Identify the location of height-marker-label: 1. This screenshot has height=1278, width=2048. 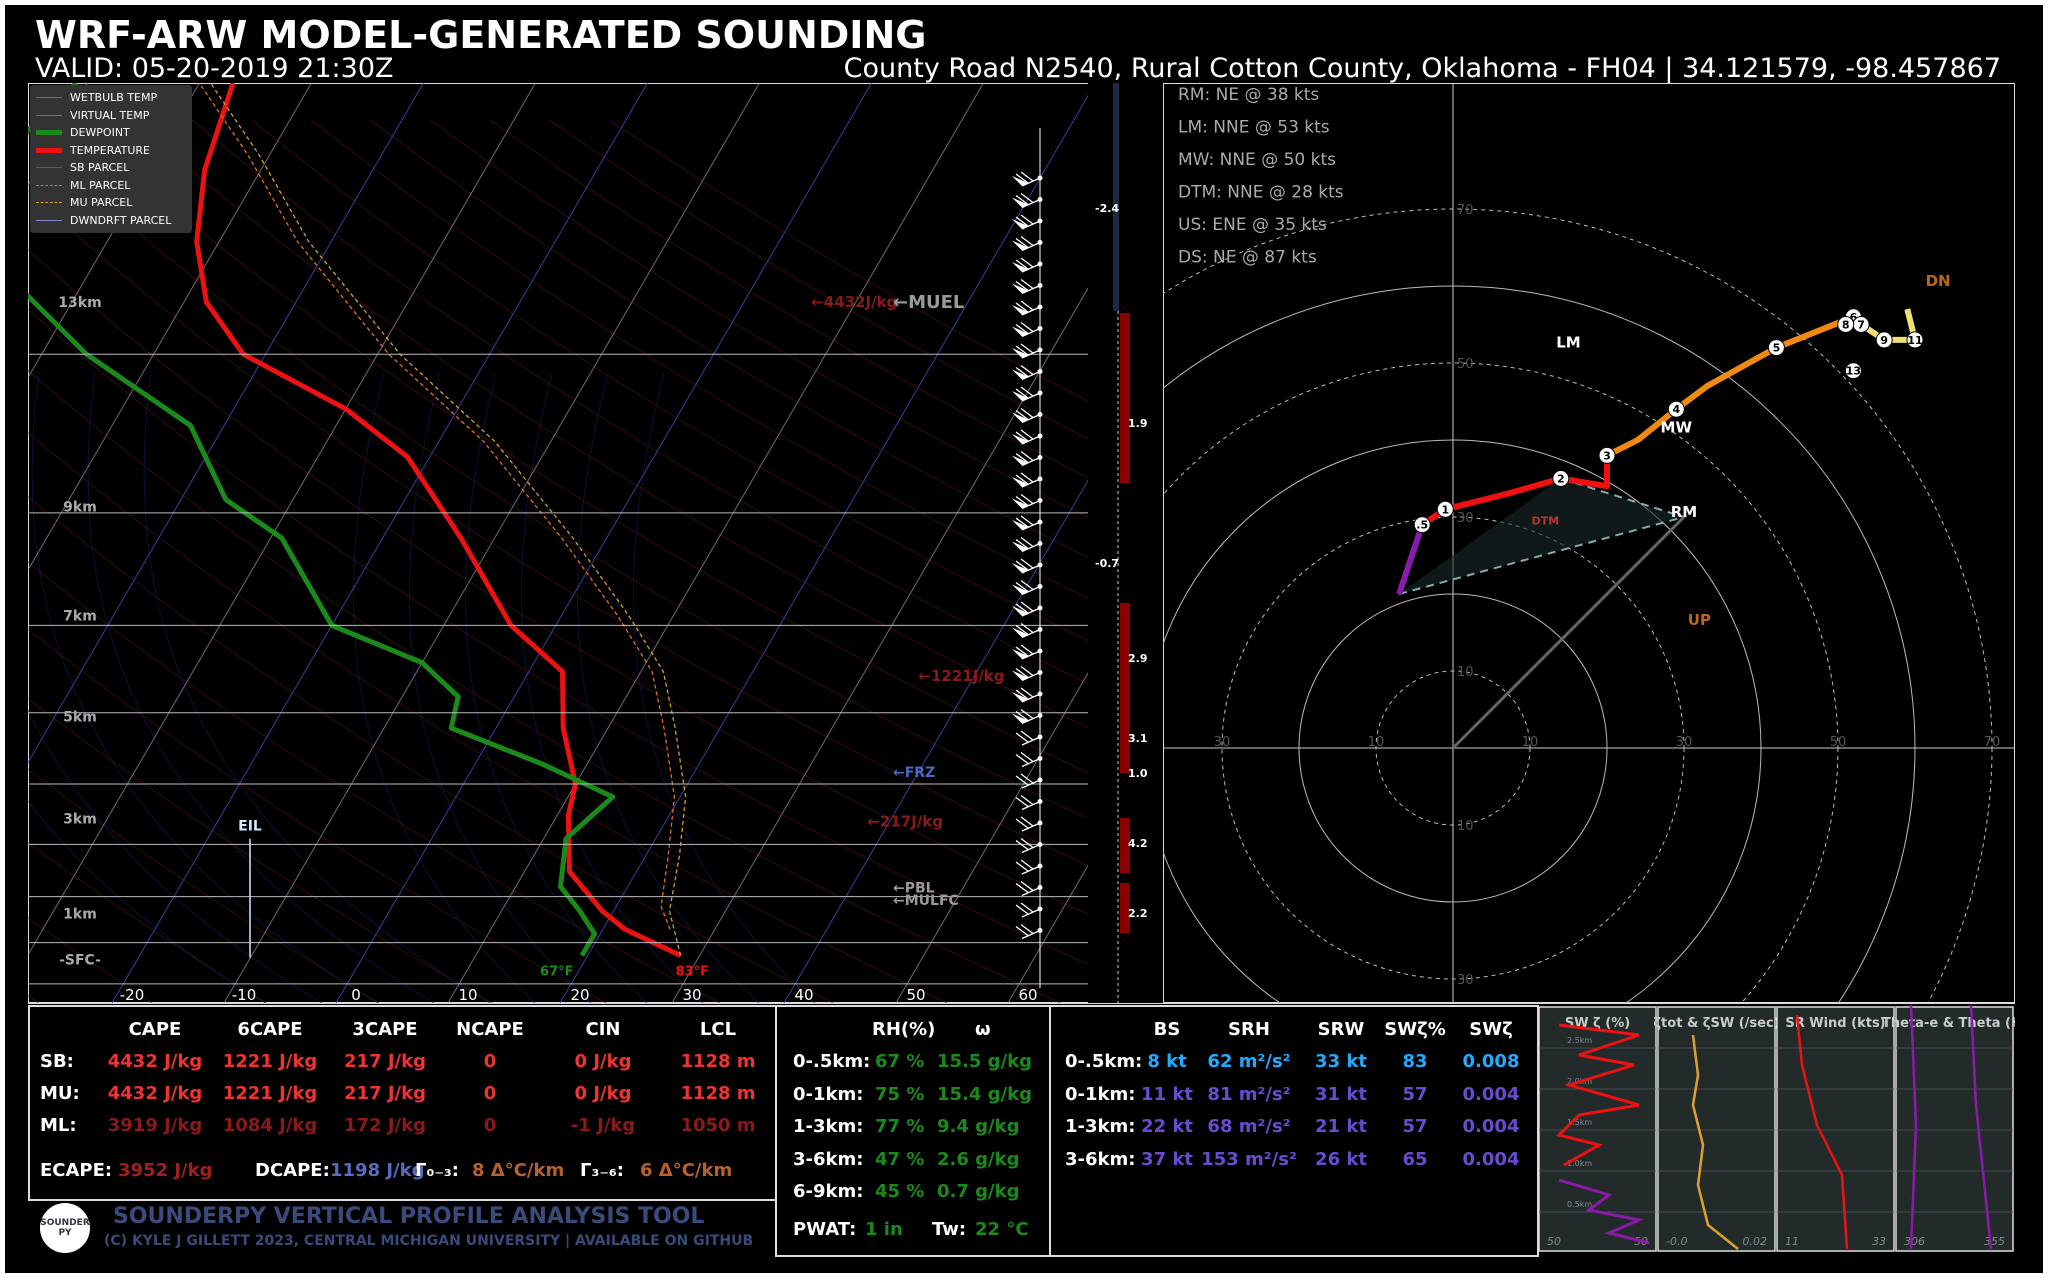
(1445, 509).